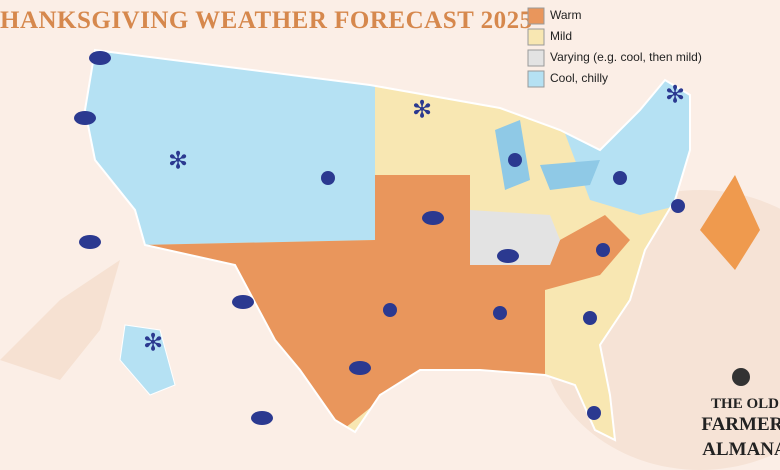  What do you see at coordinates (740, 424) in the screenshot?
I see `logo-text: FARMER'` at bounding box center [740, 424].